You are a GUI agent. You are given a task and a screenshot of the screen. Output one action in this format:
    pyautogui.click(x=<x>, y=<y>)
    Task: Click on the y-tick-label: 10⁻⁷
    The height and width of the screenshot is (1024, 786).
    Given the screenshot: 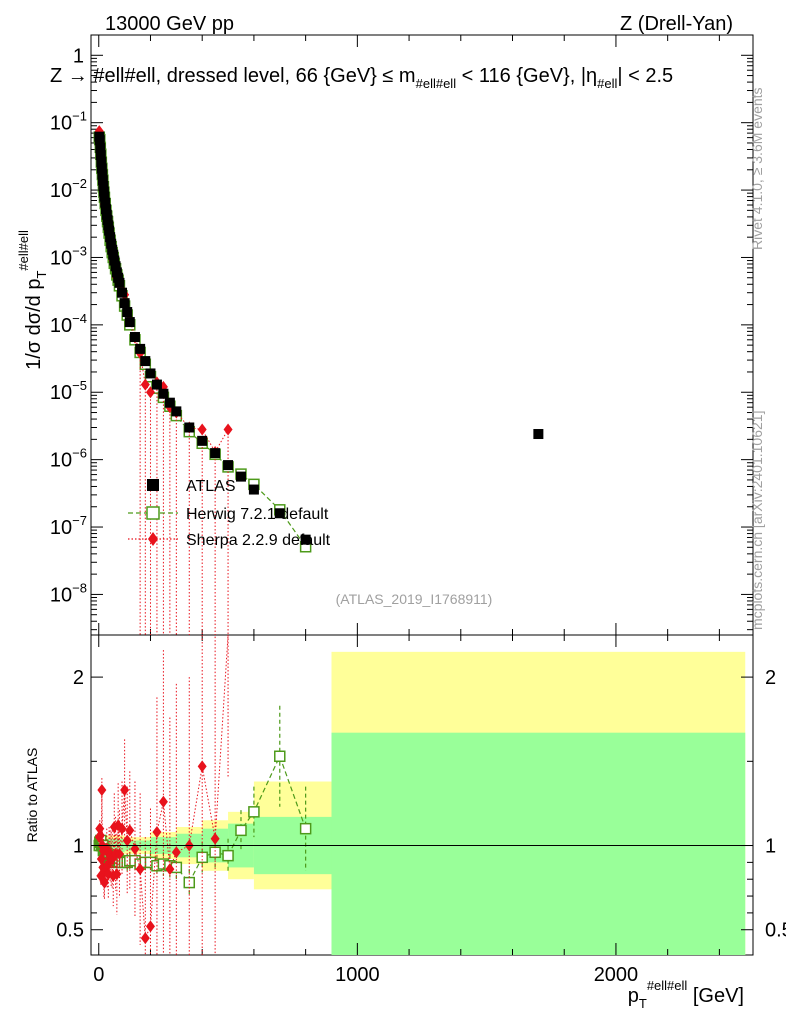 What is the action you would take?
    pyautogui.click(x=68, y=526)
    